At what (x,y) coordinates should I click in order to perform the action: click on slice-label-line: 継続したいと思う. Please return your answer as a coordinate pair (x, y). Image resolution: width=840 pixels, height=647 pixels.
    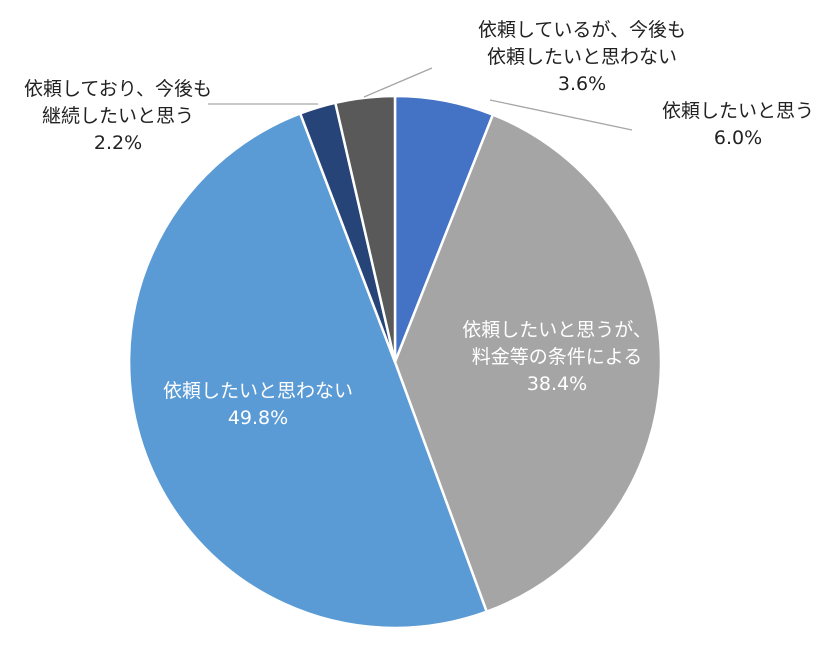
    Looking at the image, I should click on (118, 116).